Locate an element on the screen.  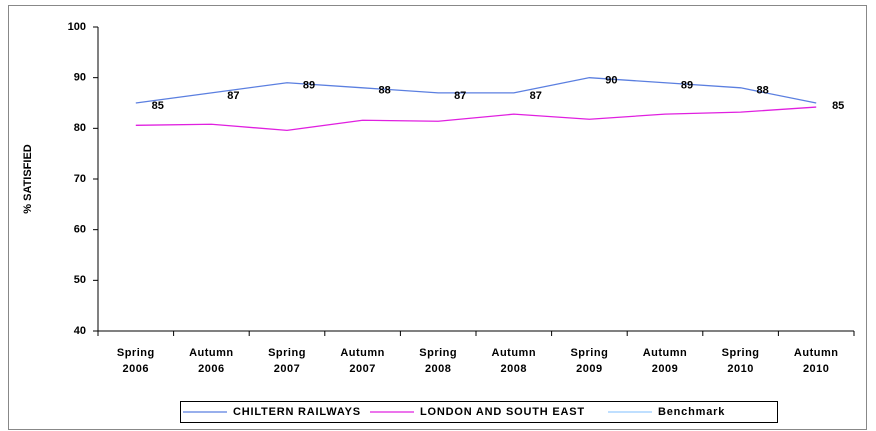
legend is located at coordinates (479, 412).